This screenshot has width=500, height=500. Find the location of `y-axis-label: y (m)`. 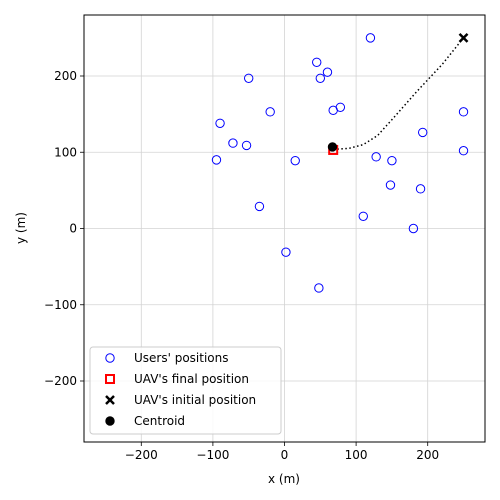

y-axis-label: y (m) is located at coordinates (21, 228).